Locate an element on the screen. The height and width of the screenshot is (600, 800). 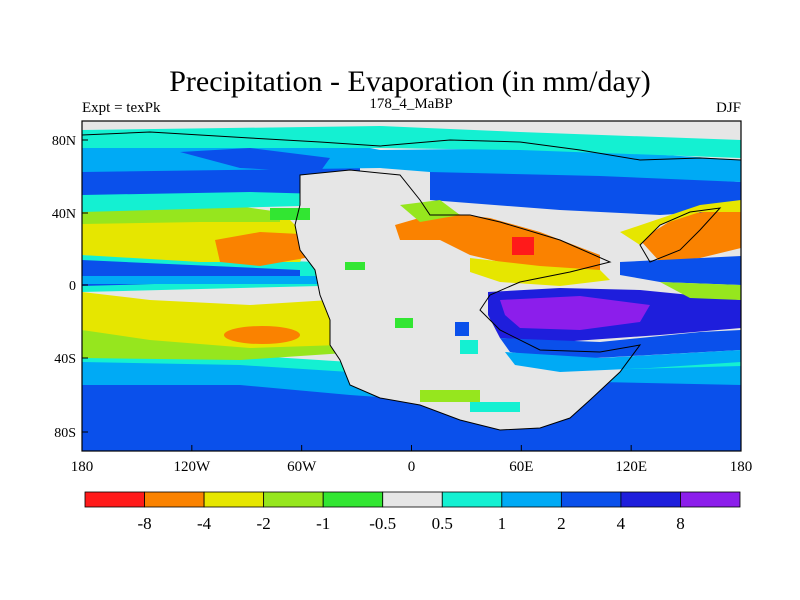
tethys-lower-blue is located at coordinates (620, 345).